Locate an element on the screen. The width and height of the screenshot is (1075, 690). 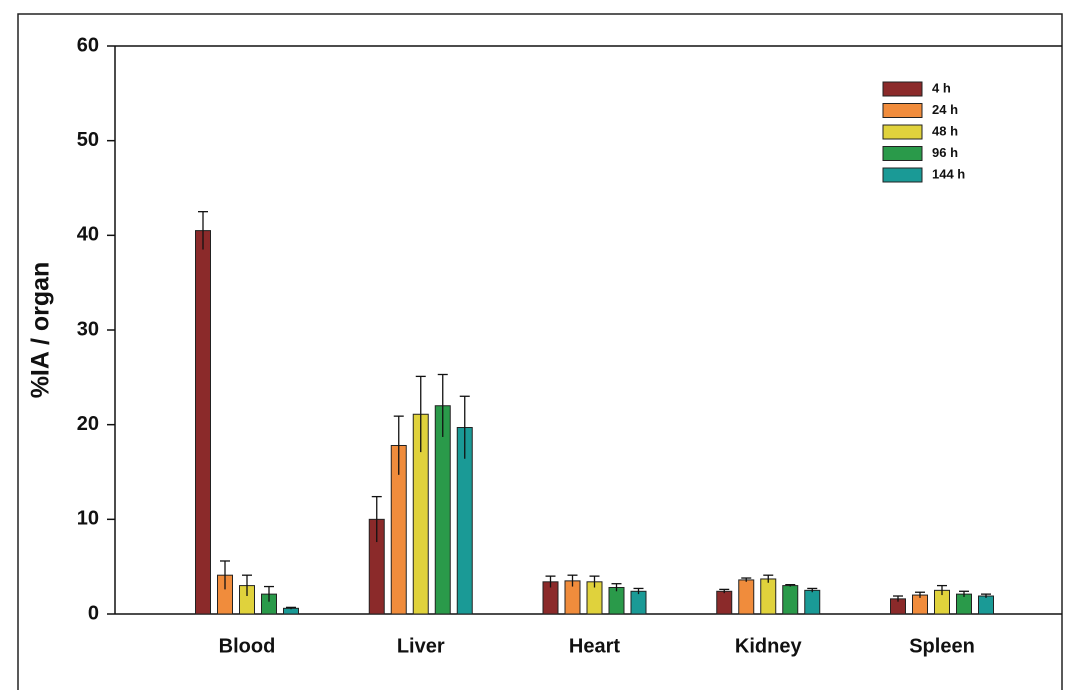
legend-label: 48 h is located at coordinates (945, 130).